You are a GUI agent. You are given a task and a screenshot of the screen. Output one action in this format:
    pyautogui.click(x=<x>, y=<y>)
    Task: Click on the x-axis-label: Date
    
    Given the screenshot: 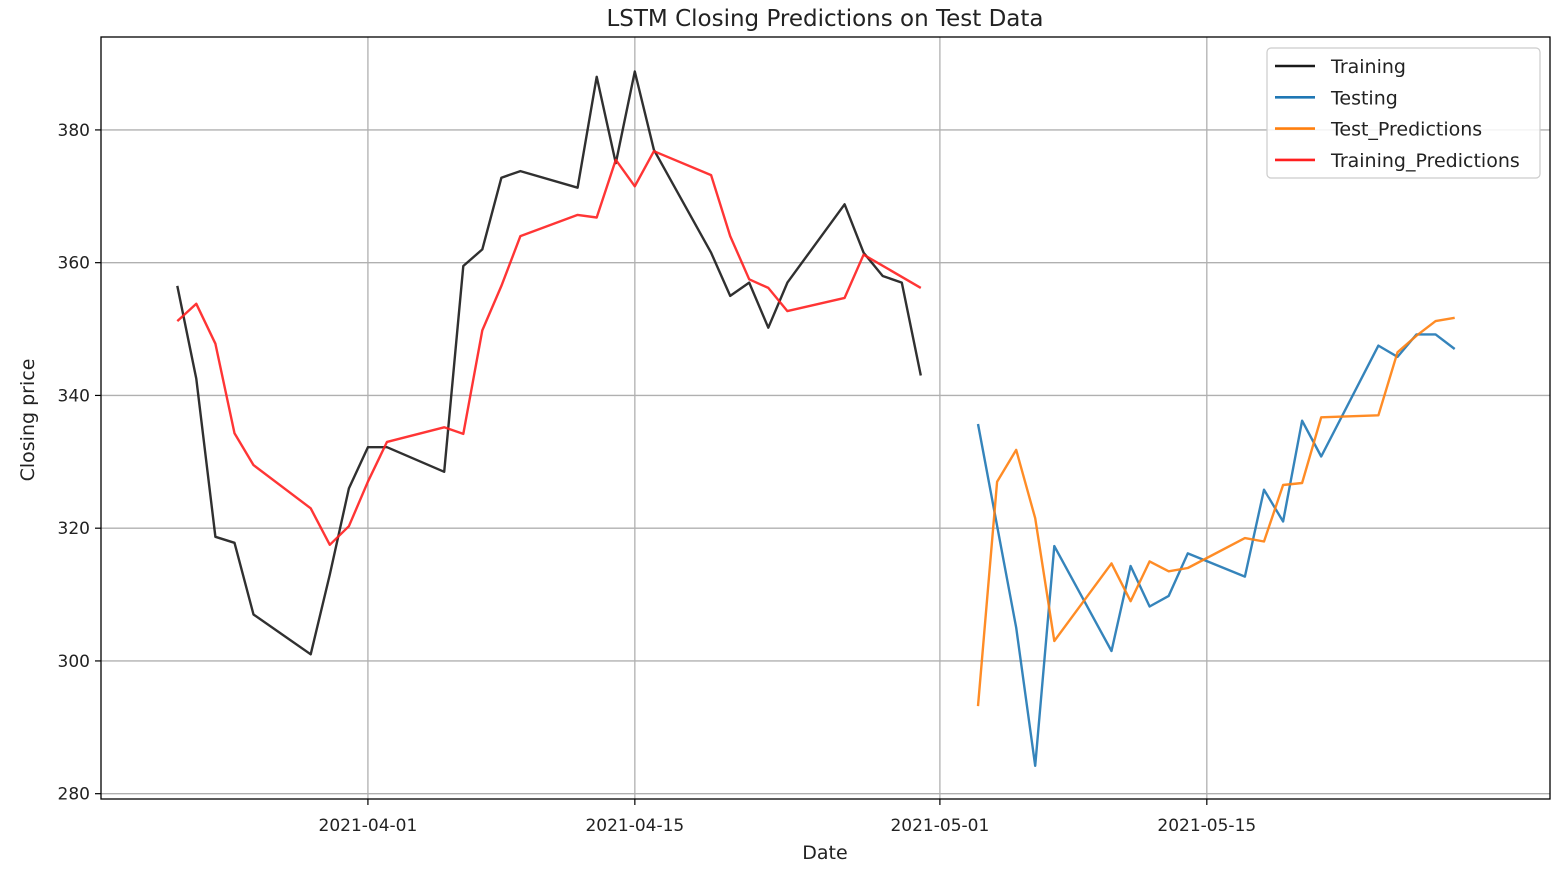 What is the action you would take?
    pyautogui.click(x=824, y=853)
    